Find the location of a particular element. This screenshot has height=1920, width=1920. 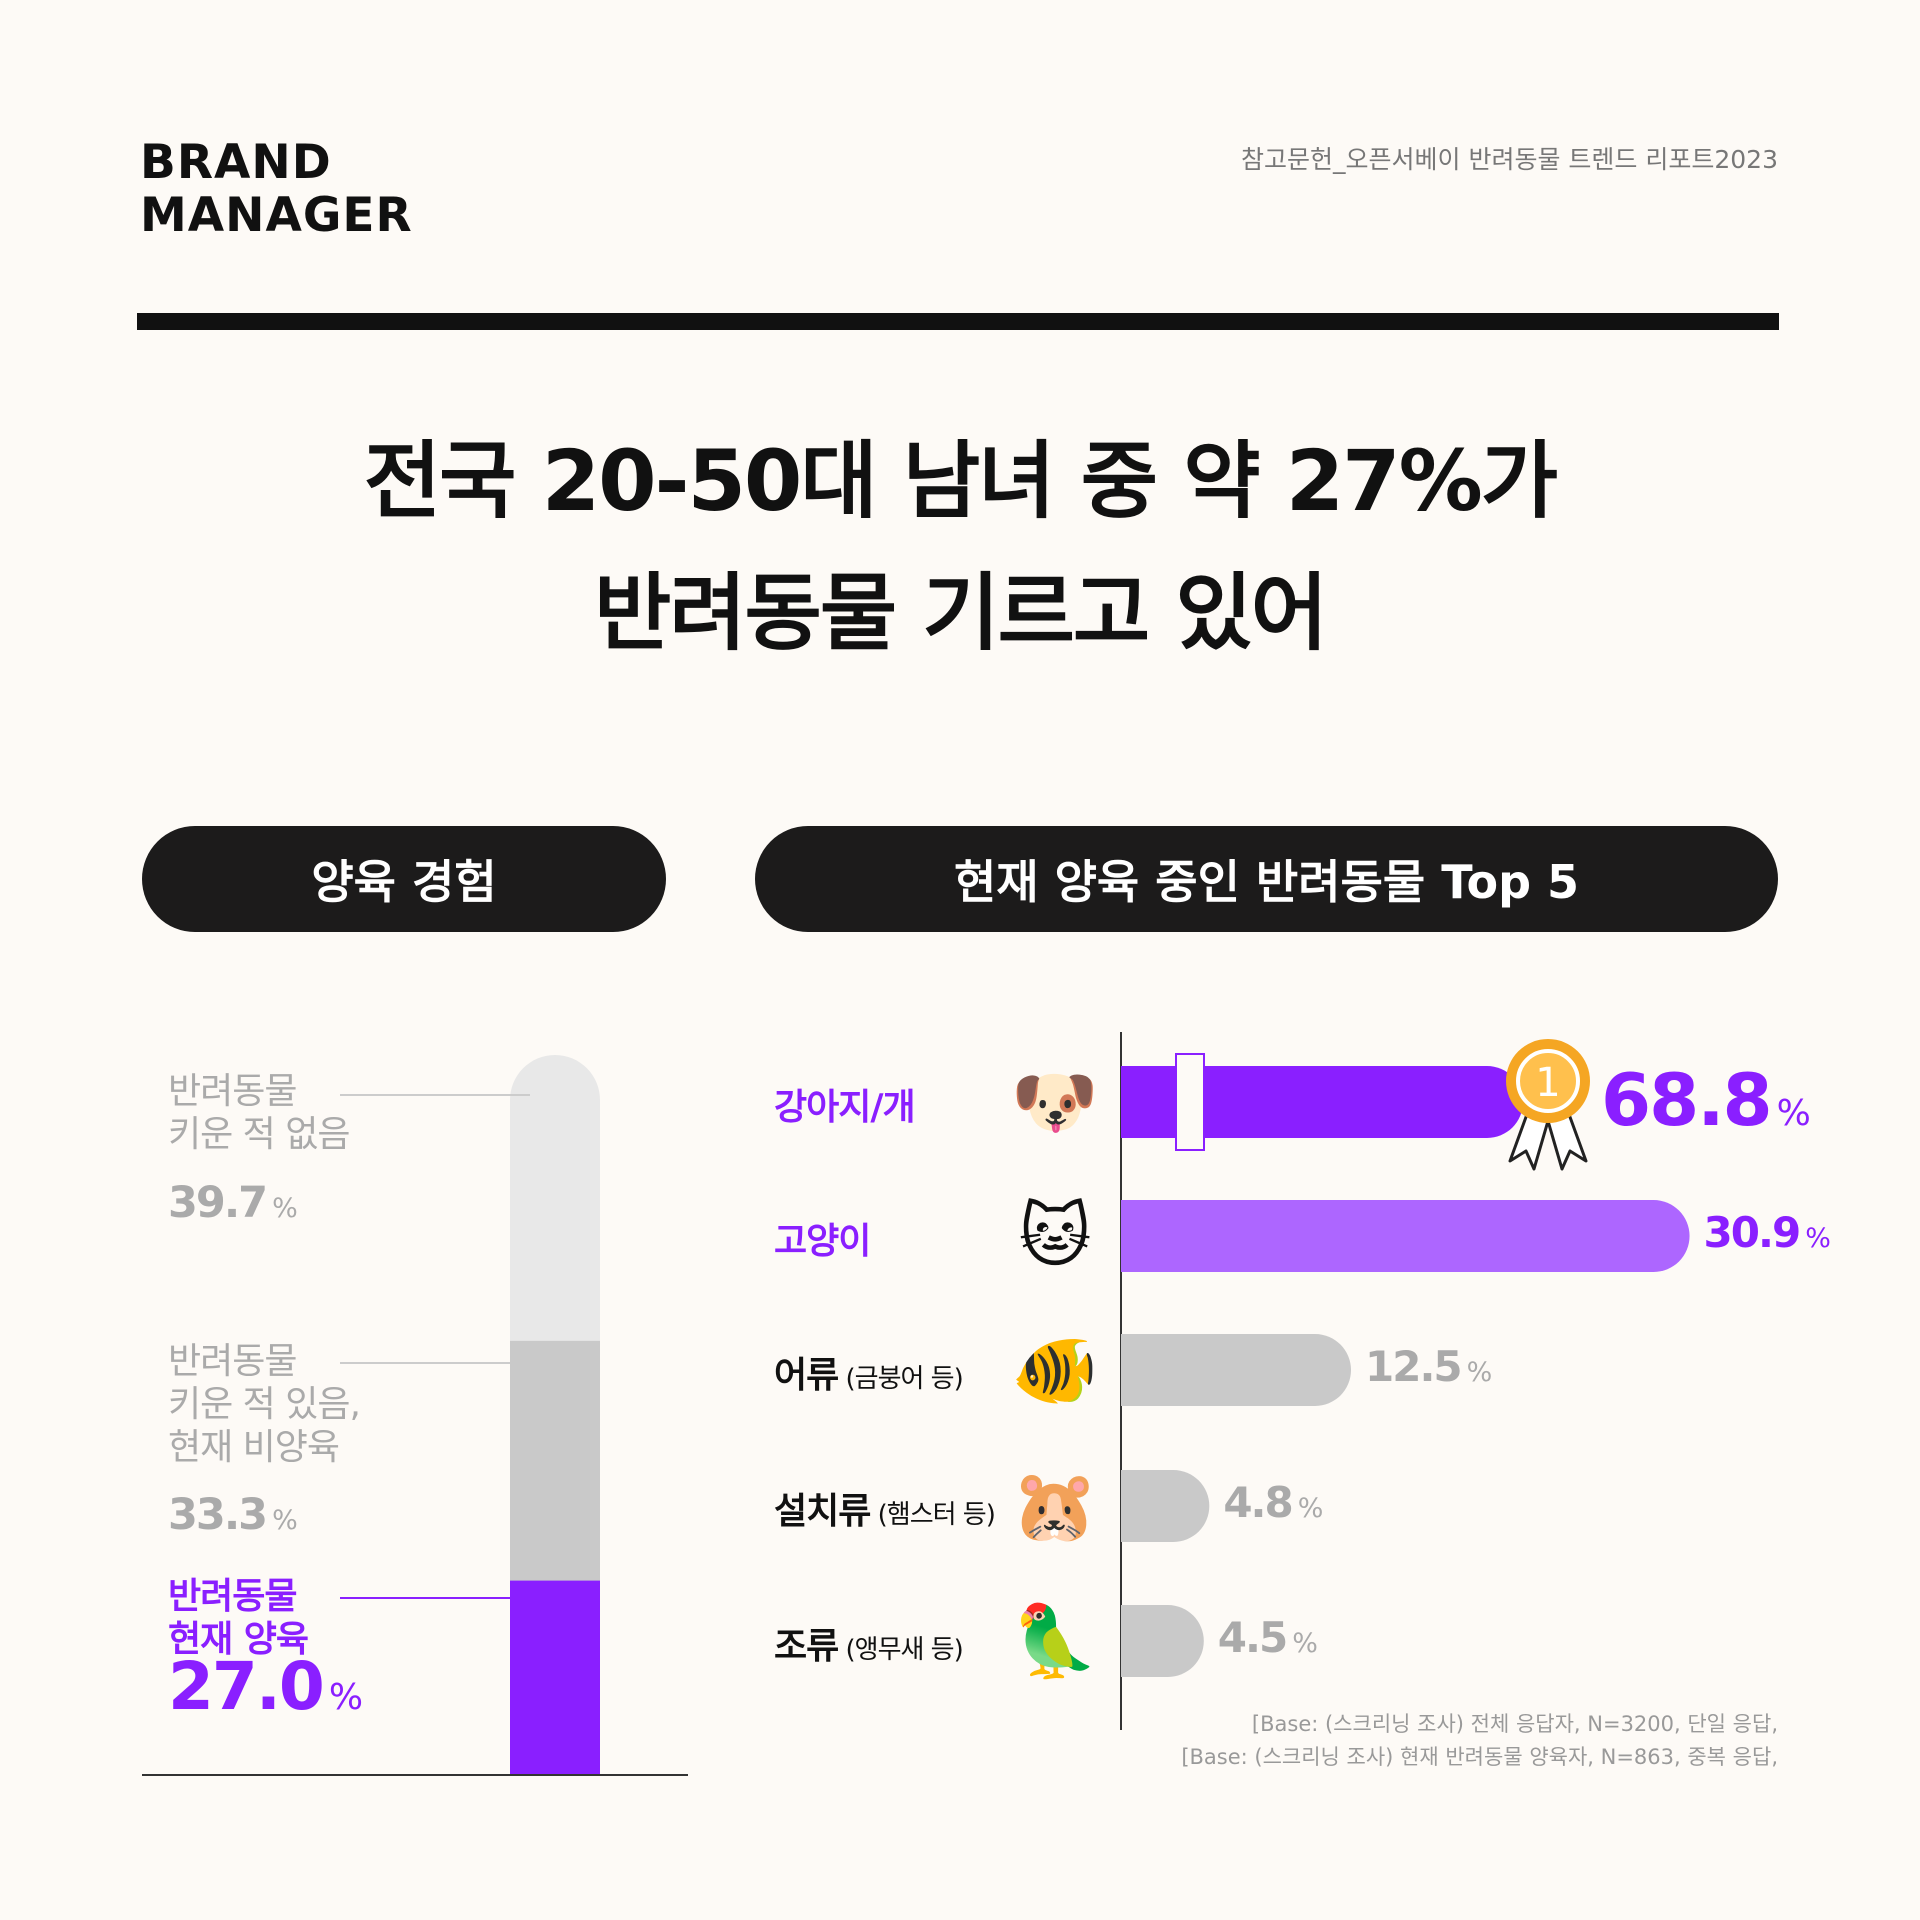

headline: 전국 20-50대 남녀 중 약 27%가 반려동물 기르고 있어 is located at coordinates (960, 547).